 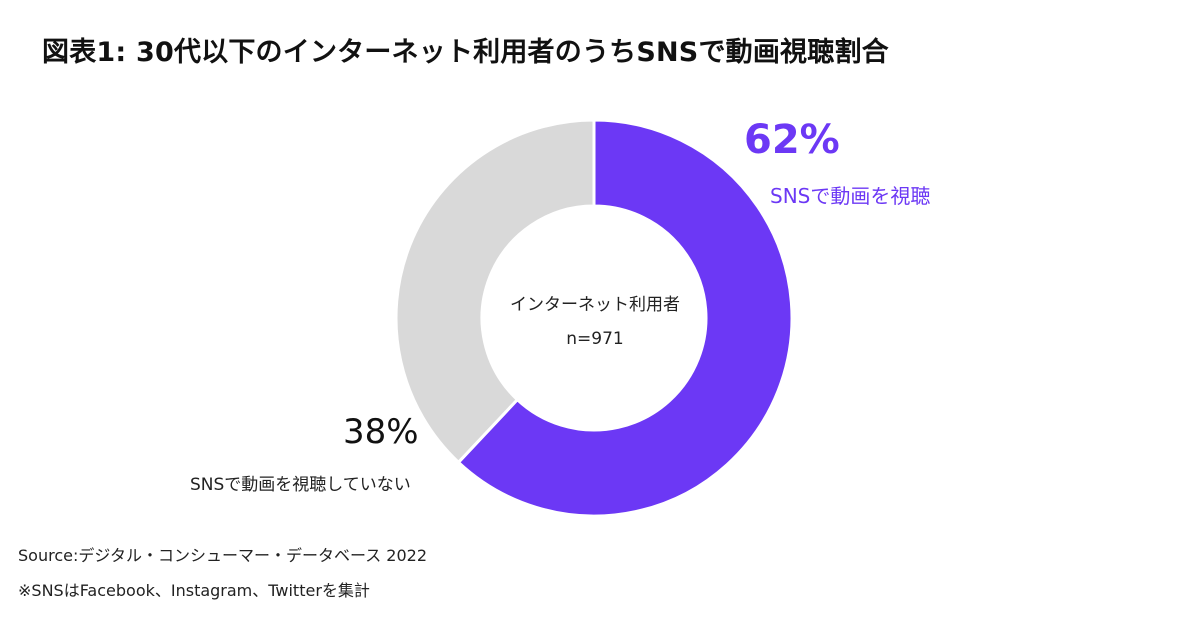 I want to click on slice-sns-video-not-viewing, so click(x=495, y=291).